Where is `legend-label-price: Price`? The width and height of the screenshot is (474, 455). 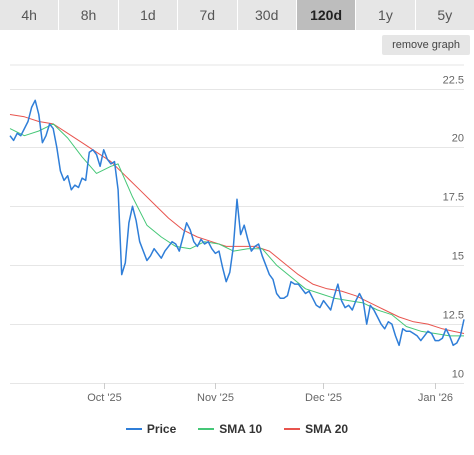 legend-label-price: Price is located at coordinates (161, 429).